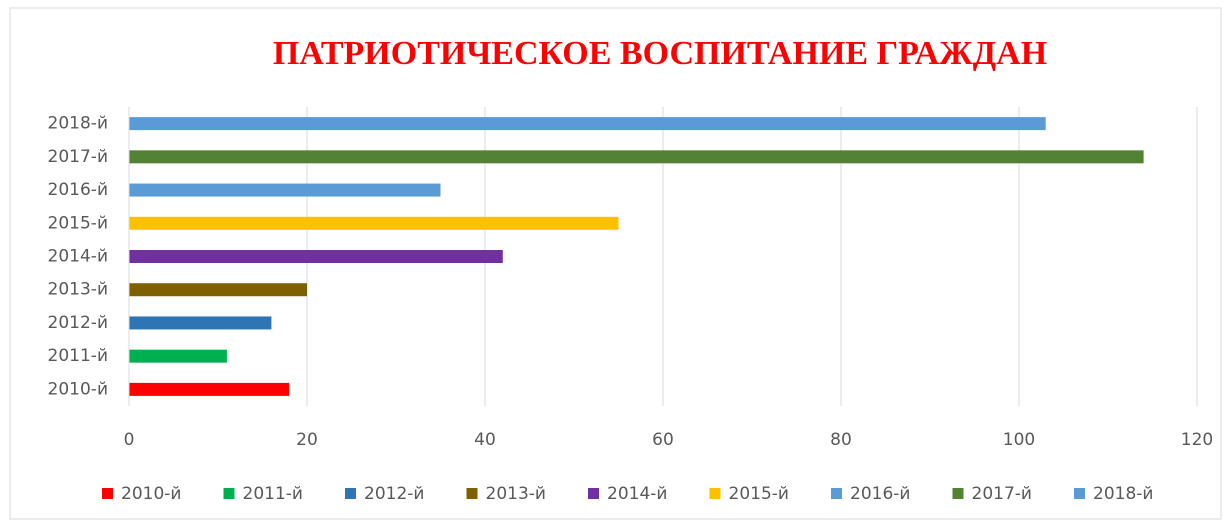  What do you see at coordinates (273, 494) in the screenshot?
I see `legend-label: 2011-й` at bounding box center [273, 494].